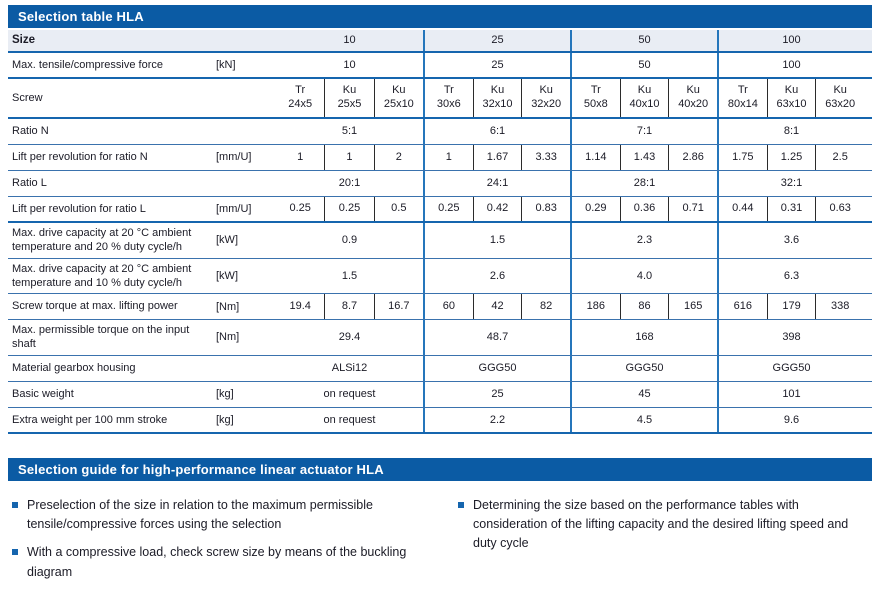 This screenshot has height=599, width=878. I want to click on cell: 1.25, so click(791, 157).